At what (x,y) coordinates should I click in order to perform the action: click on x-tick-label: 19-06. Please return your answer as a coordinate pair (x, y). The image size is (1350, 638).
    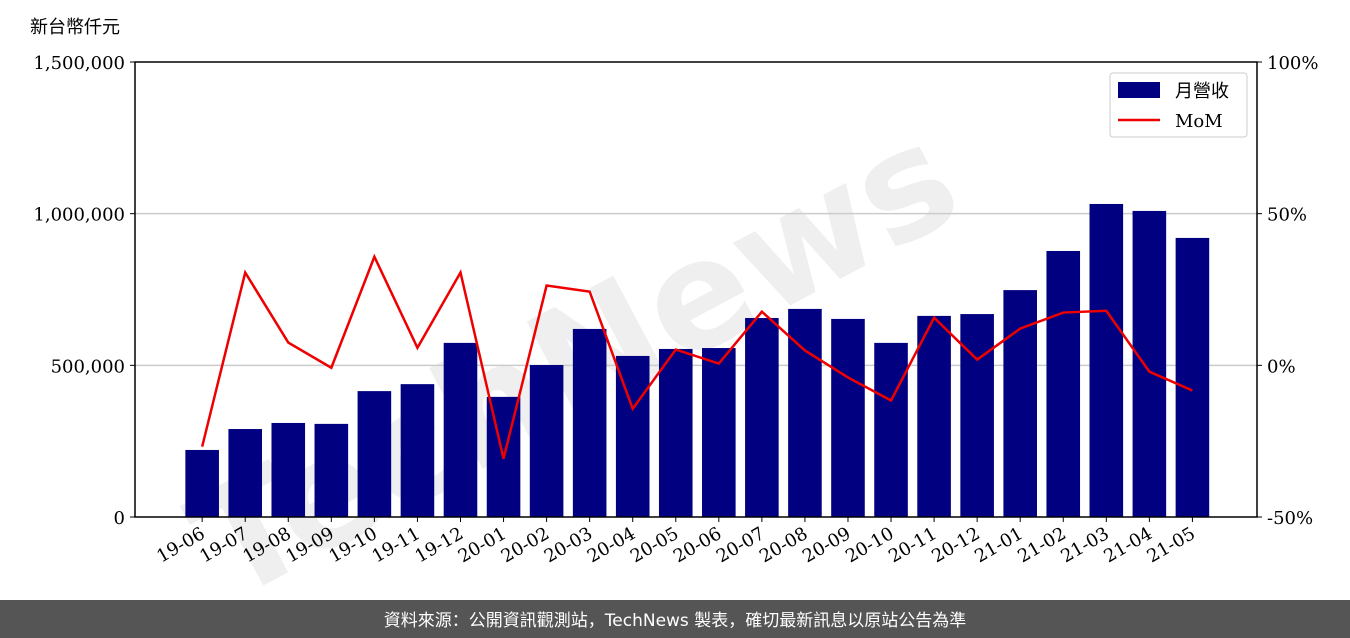
    Looking at the image, I should click on (180, 545).